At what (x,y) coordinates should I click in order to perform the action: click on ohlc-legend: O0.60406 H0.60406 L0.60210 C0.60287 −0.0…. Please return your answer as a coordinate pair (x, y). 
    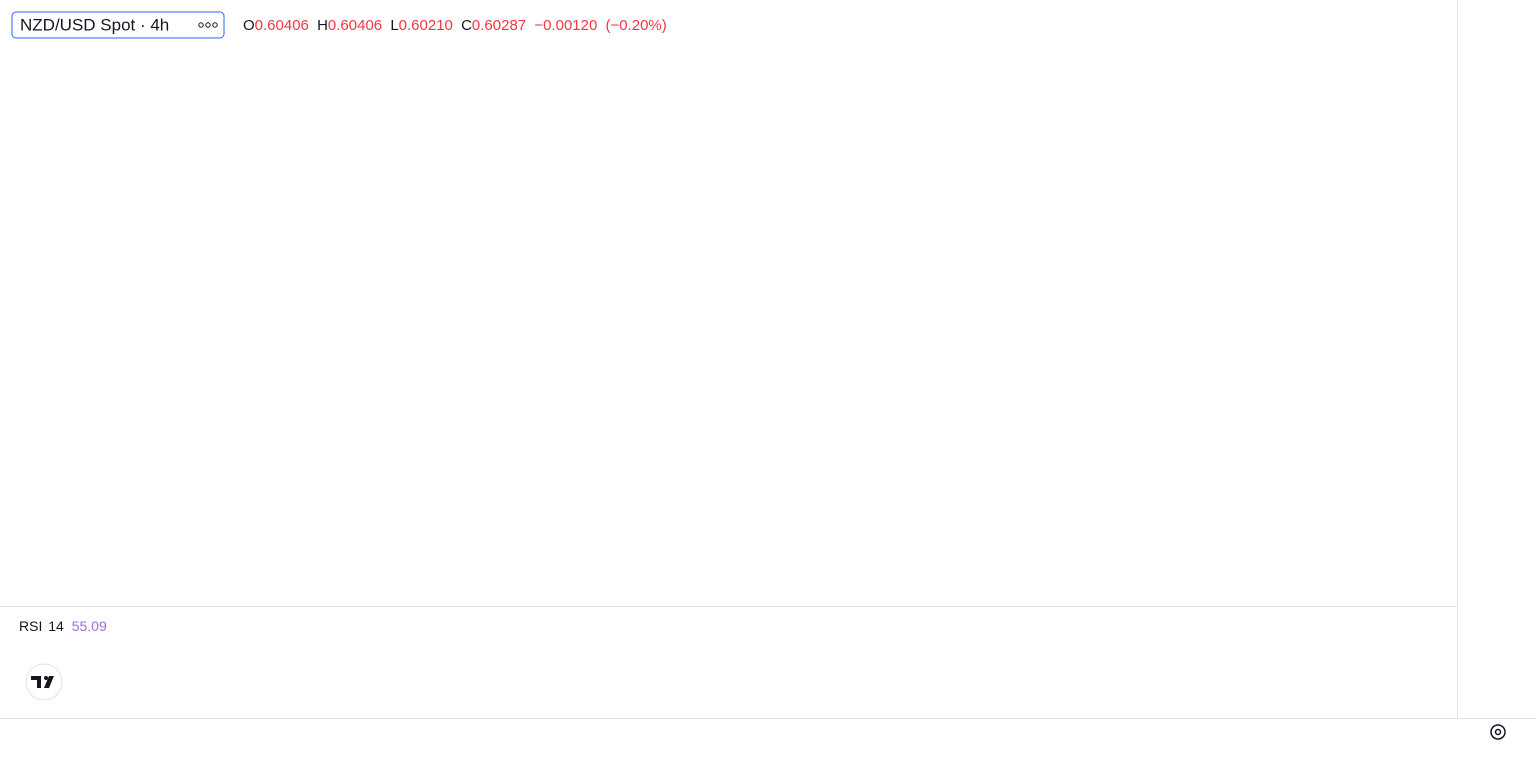
    Looking at the image, I should click on (455, 25).